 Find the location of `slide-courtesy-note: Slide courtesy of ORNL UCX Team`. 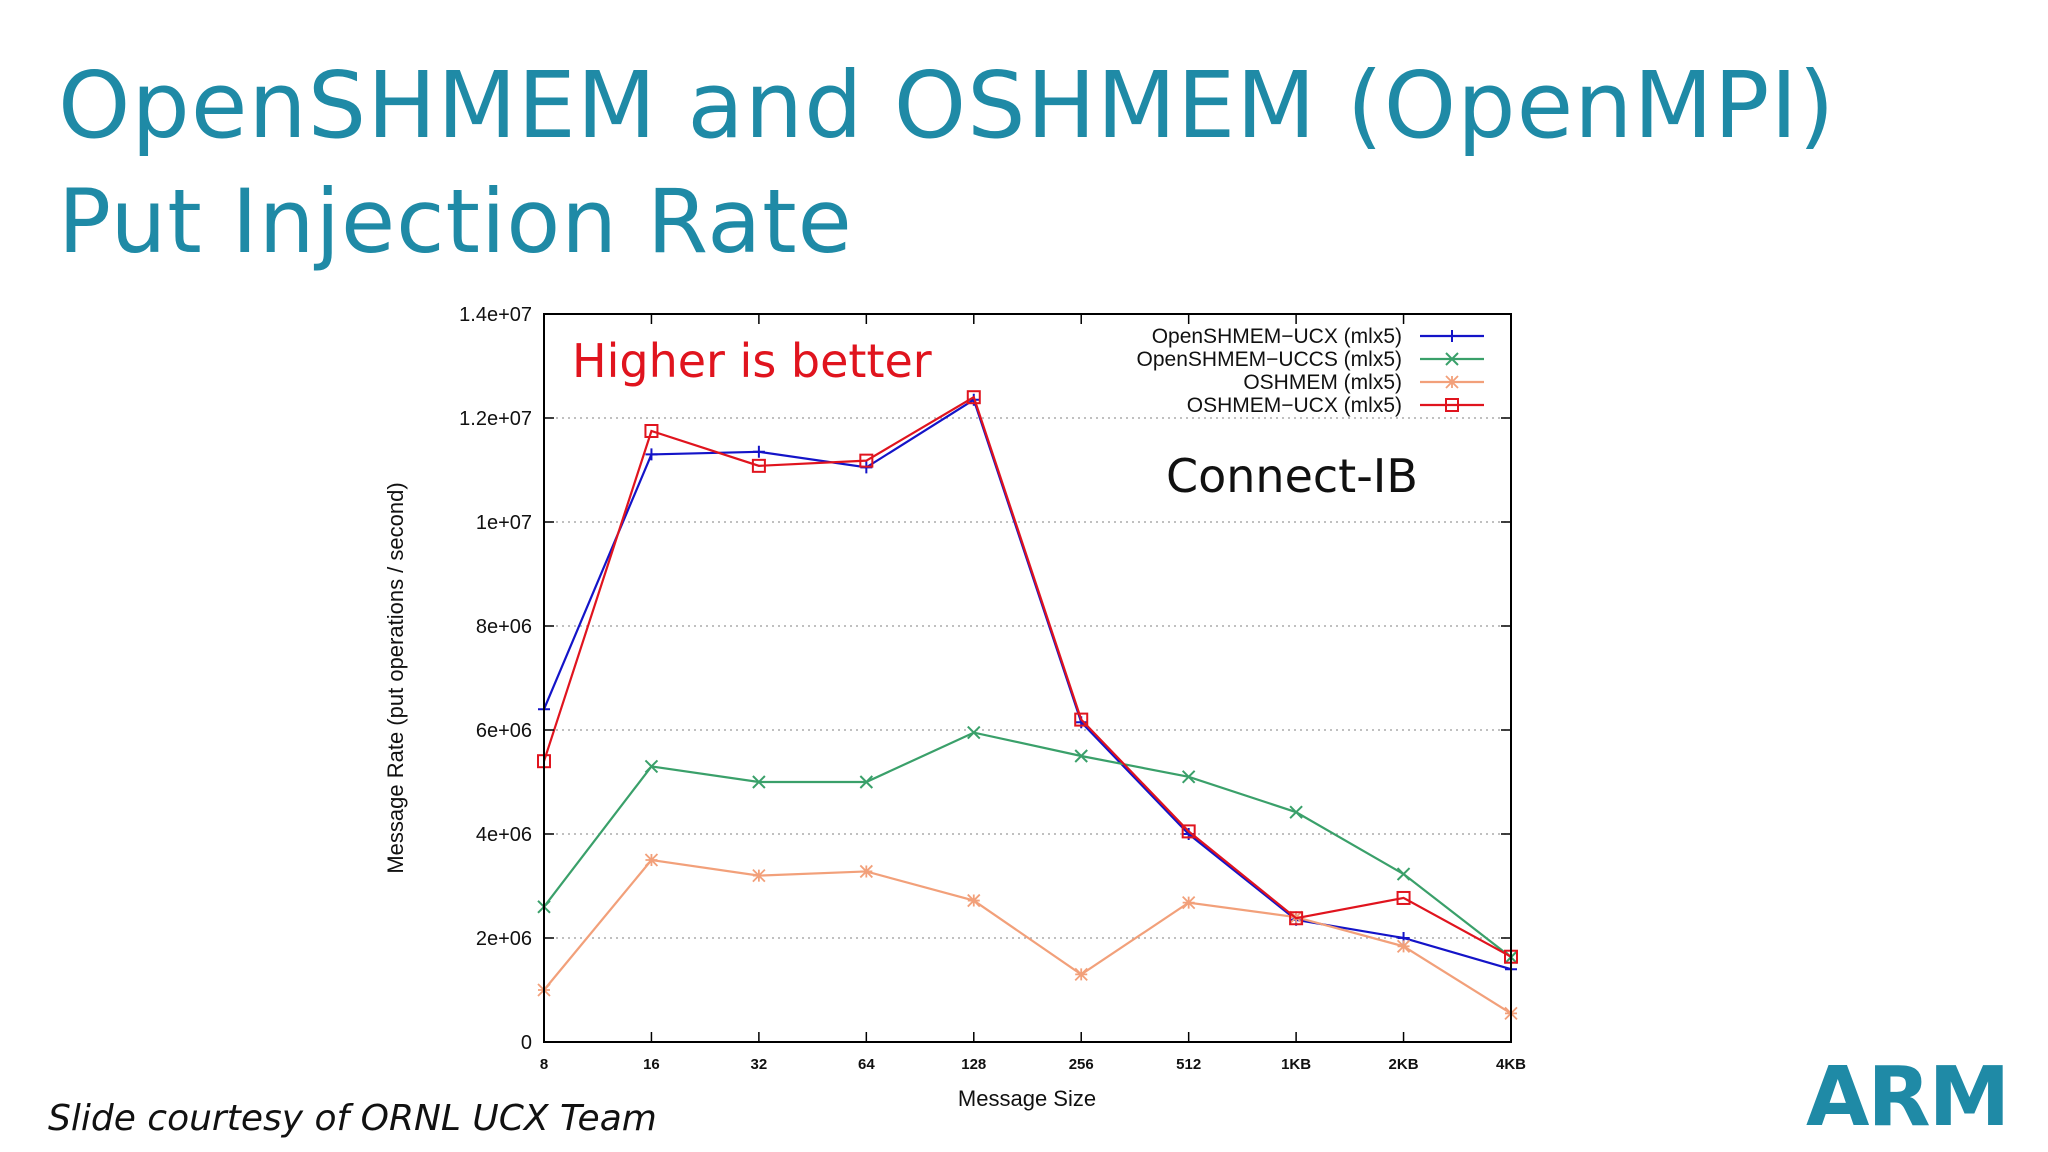

slide-courtesy-note: Slide courtesy of ORNL UCX Team is located at coordinates (352, 1118).